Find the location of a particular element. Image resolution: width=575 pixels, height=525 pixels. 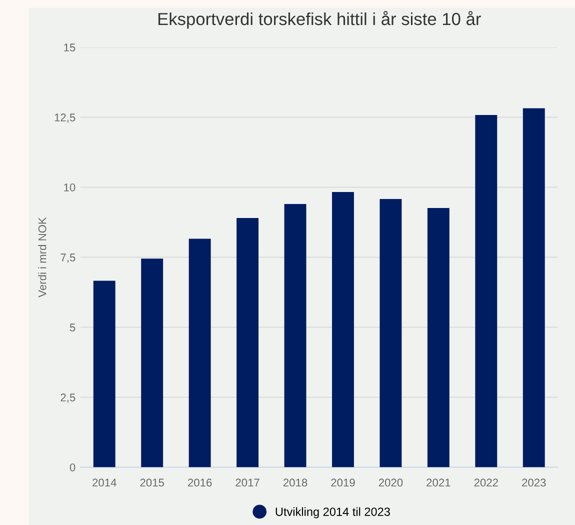

x-tick-label: 2021 is located at coordinates (438, 482).